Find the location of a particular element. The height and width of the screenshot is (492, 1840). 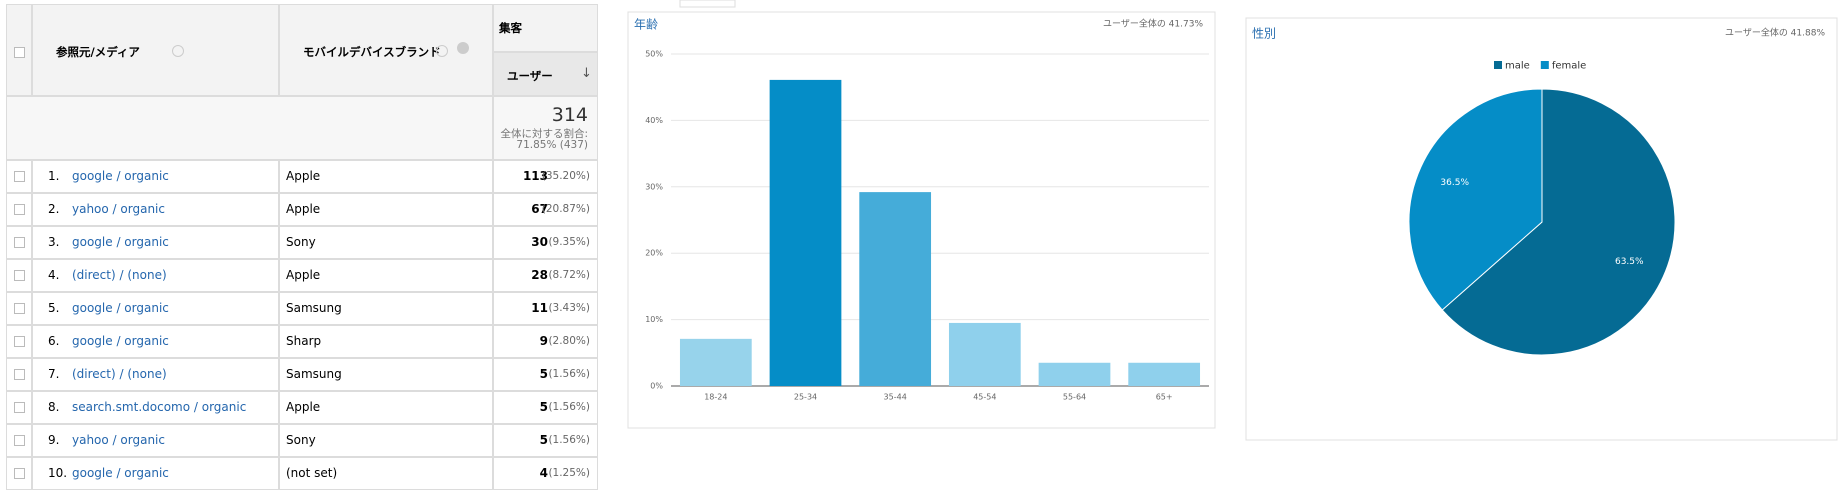

chart-title: 性別 is located at coordinates (1264, 34).